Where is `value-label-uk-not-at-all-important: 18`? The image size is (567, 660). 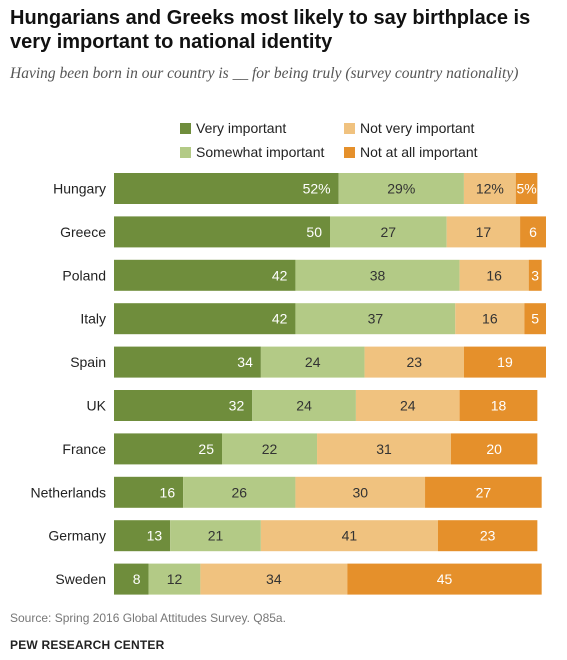
value-label-uk-not-at-all-important: 18 is located at coordinates (499, 406).